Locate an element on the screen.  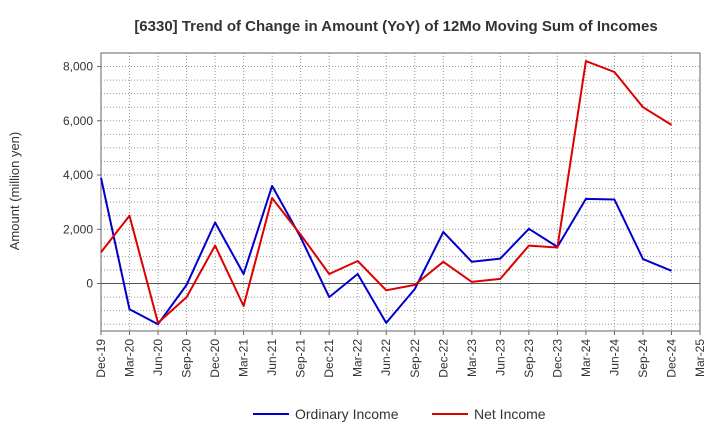
x-tick-label: Sep-24 is located at coordinates (643, 358).